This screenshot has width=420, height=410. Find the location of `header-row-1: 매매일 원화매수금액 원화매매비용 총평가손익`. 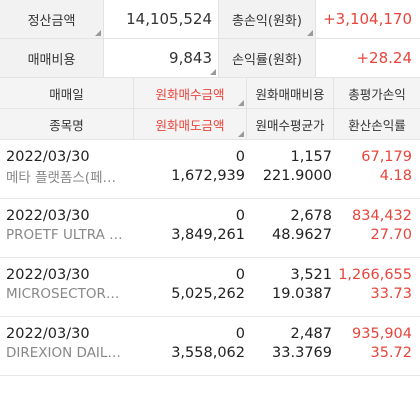

header-row-1: 매매일 원화매수금액 원화매매비용 총평가손익 is located at coordinates (210, 93).